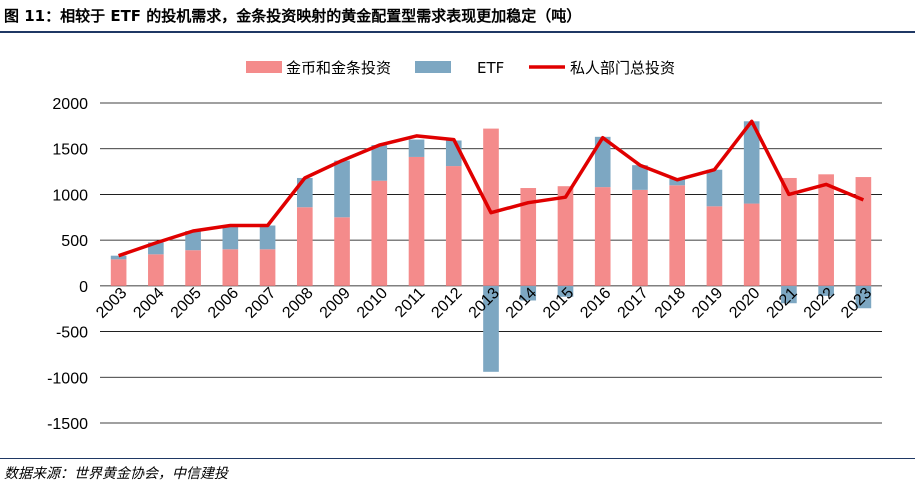  Describe the element at coordinates (602, 236) in the screenshot. I see `bar-gold-2016` at that location.